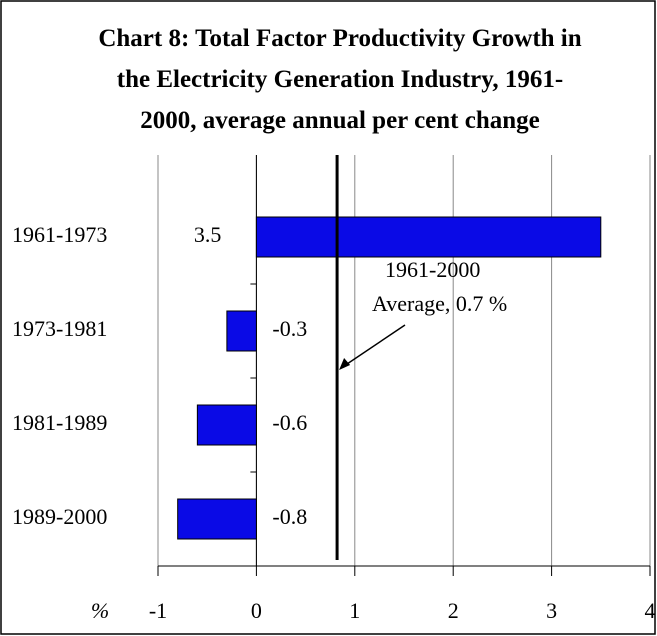 Image resolution: width=657 pixels, height=636 pixels. I want to click on x-tick-label: 3, so click(551, 610).